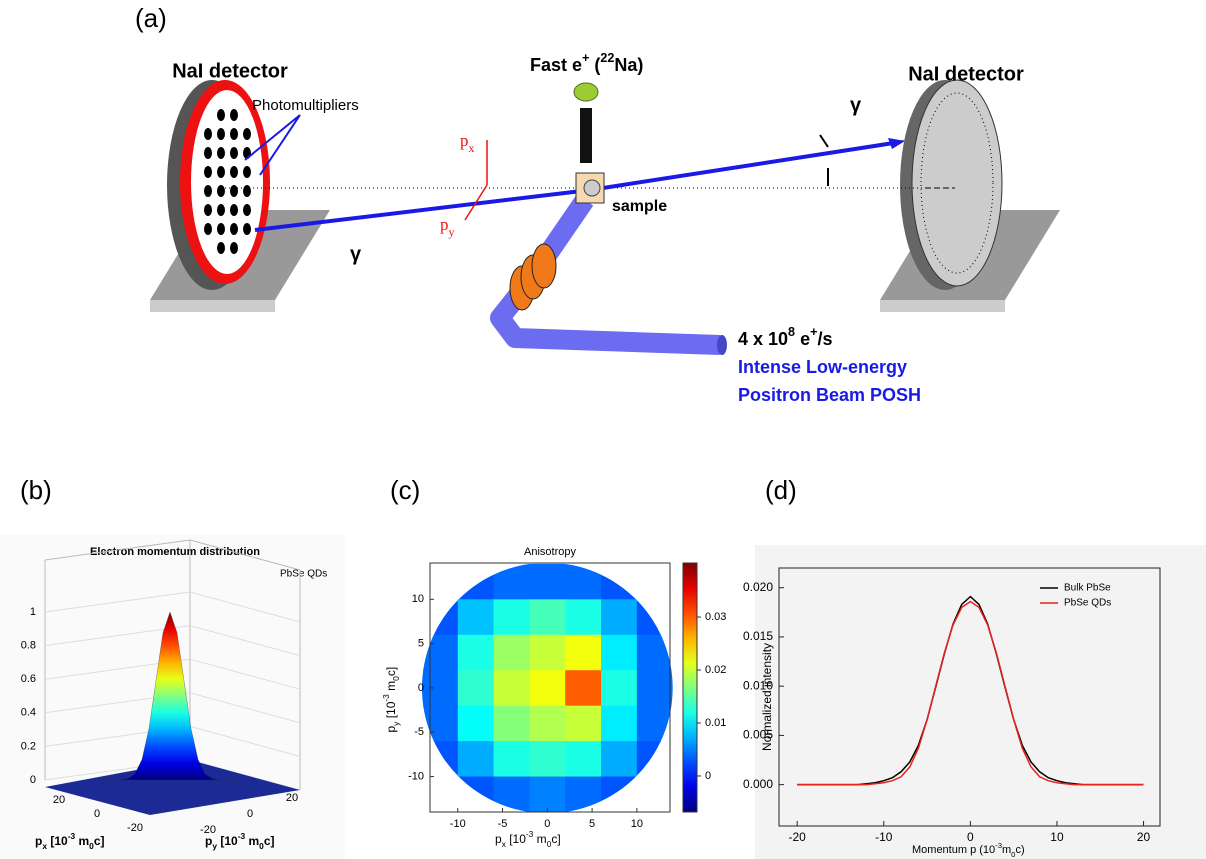  What do you see at coordinates (802, 339) in the screenshot?
I see `text-part: e` at bounding box center [802, 339].